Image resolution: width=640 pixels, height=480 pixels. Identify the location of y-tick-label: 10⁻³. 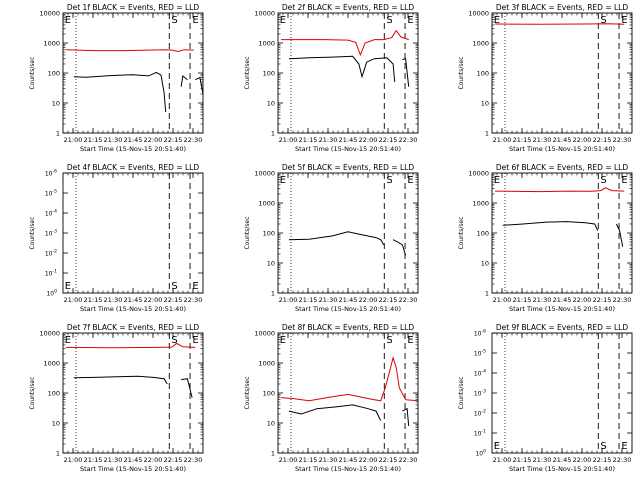
(51, 233).